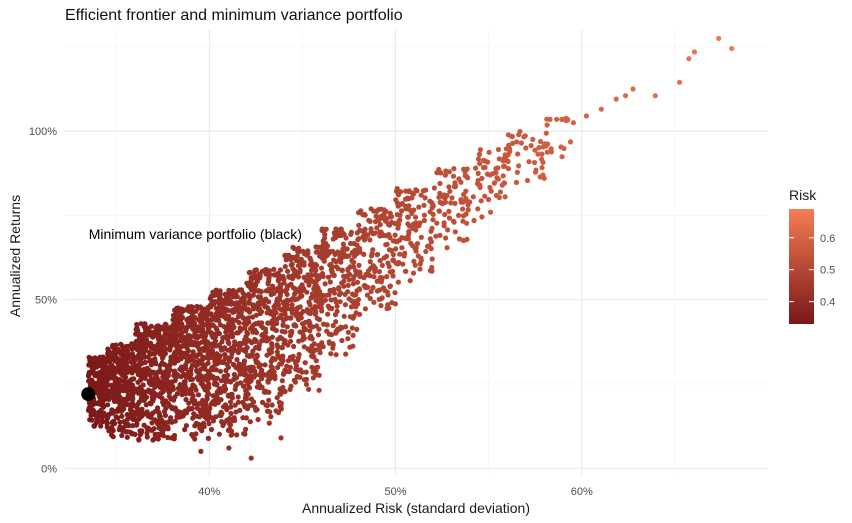  Describe the element at coordinates (88, 394) in the screenshot. I see `min-variance-point` at that location.